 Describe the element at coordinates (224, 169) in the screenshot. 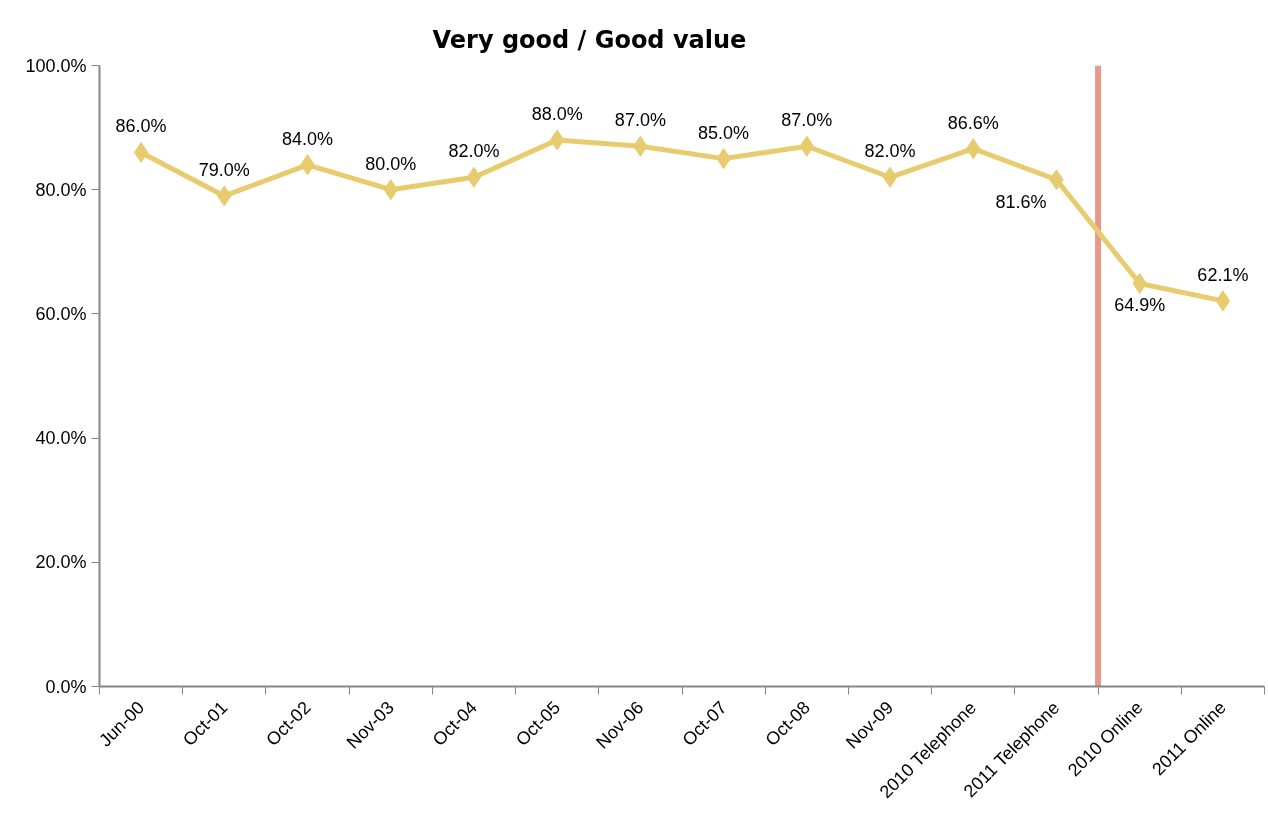

I see `data-label: 79.0%` at that location.